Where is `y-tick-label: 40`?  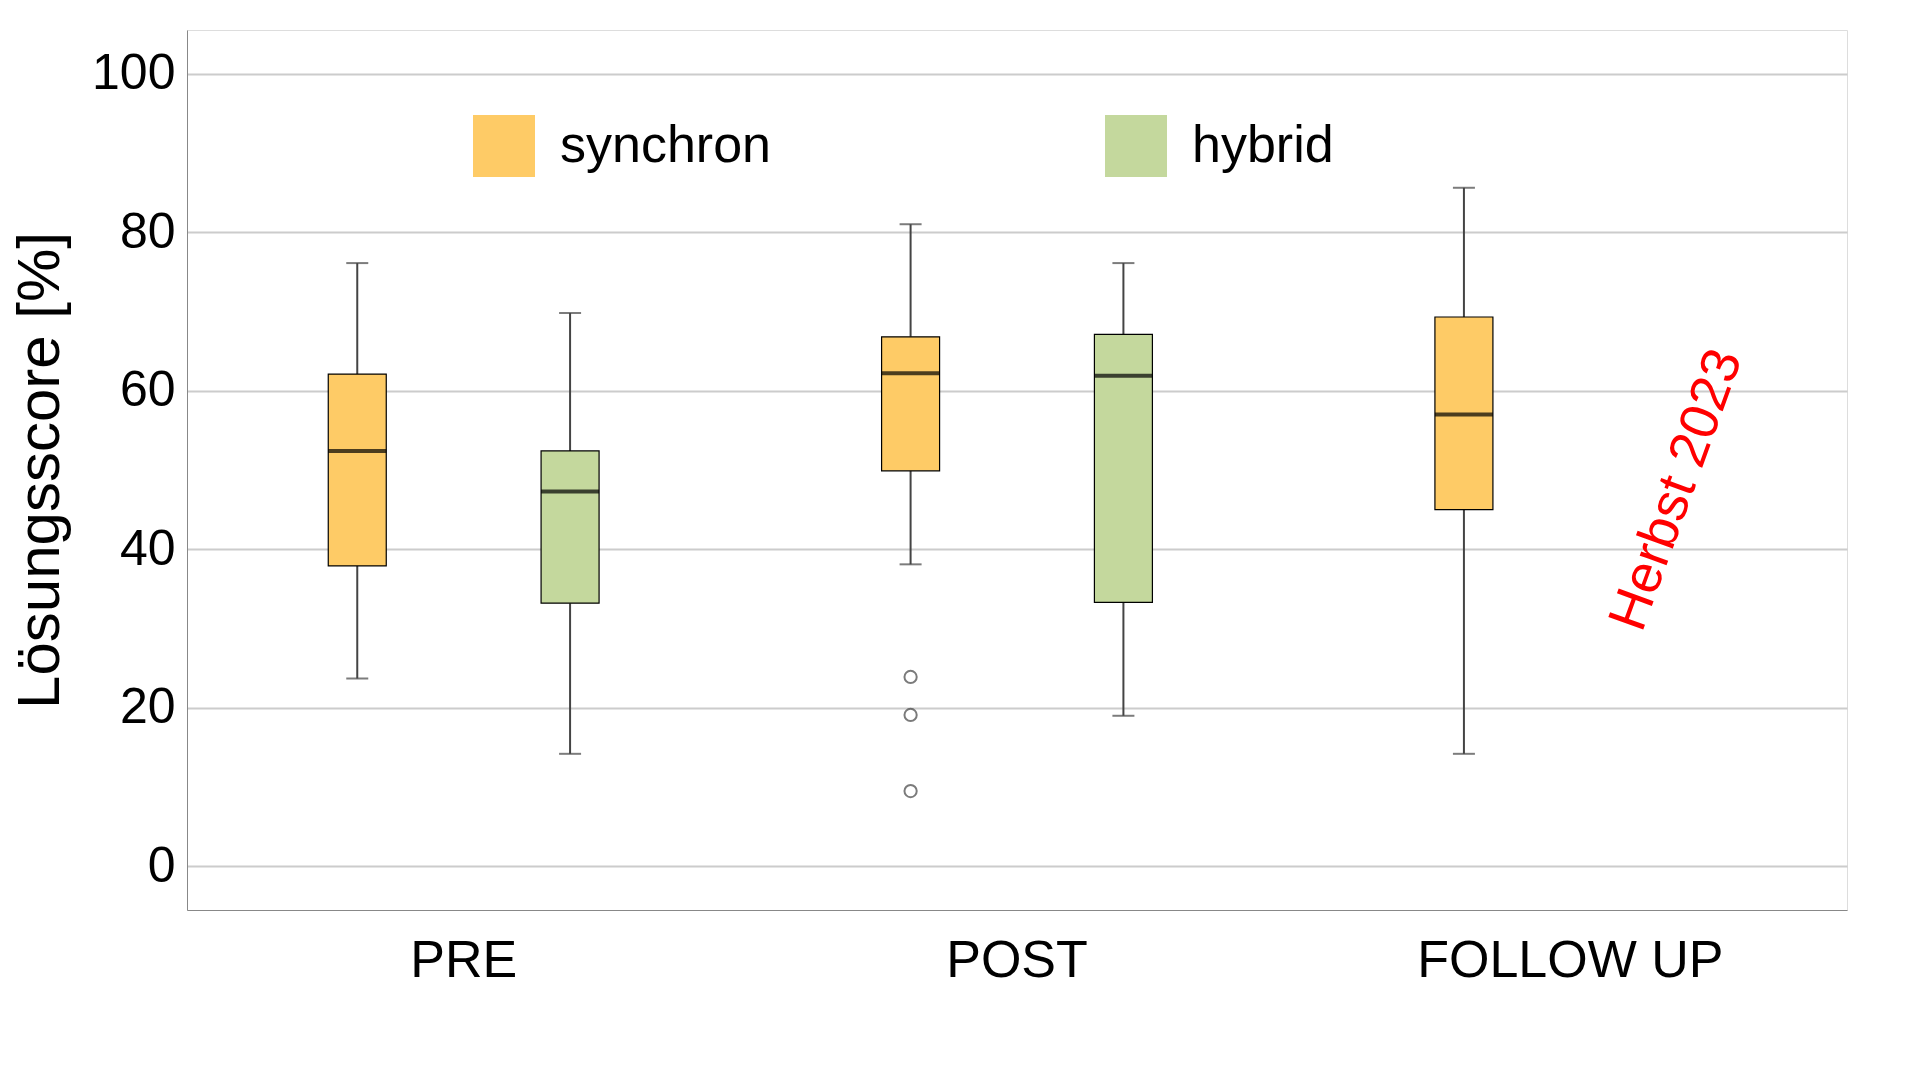 y-tick-label: 40 is located at coordinates (147, 547).